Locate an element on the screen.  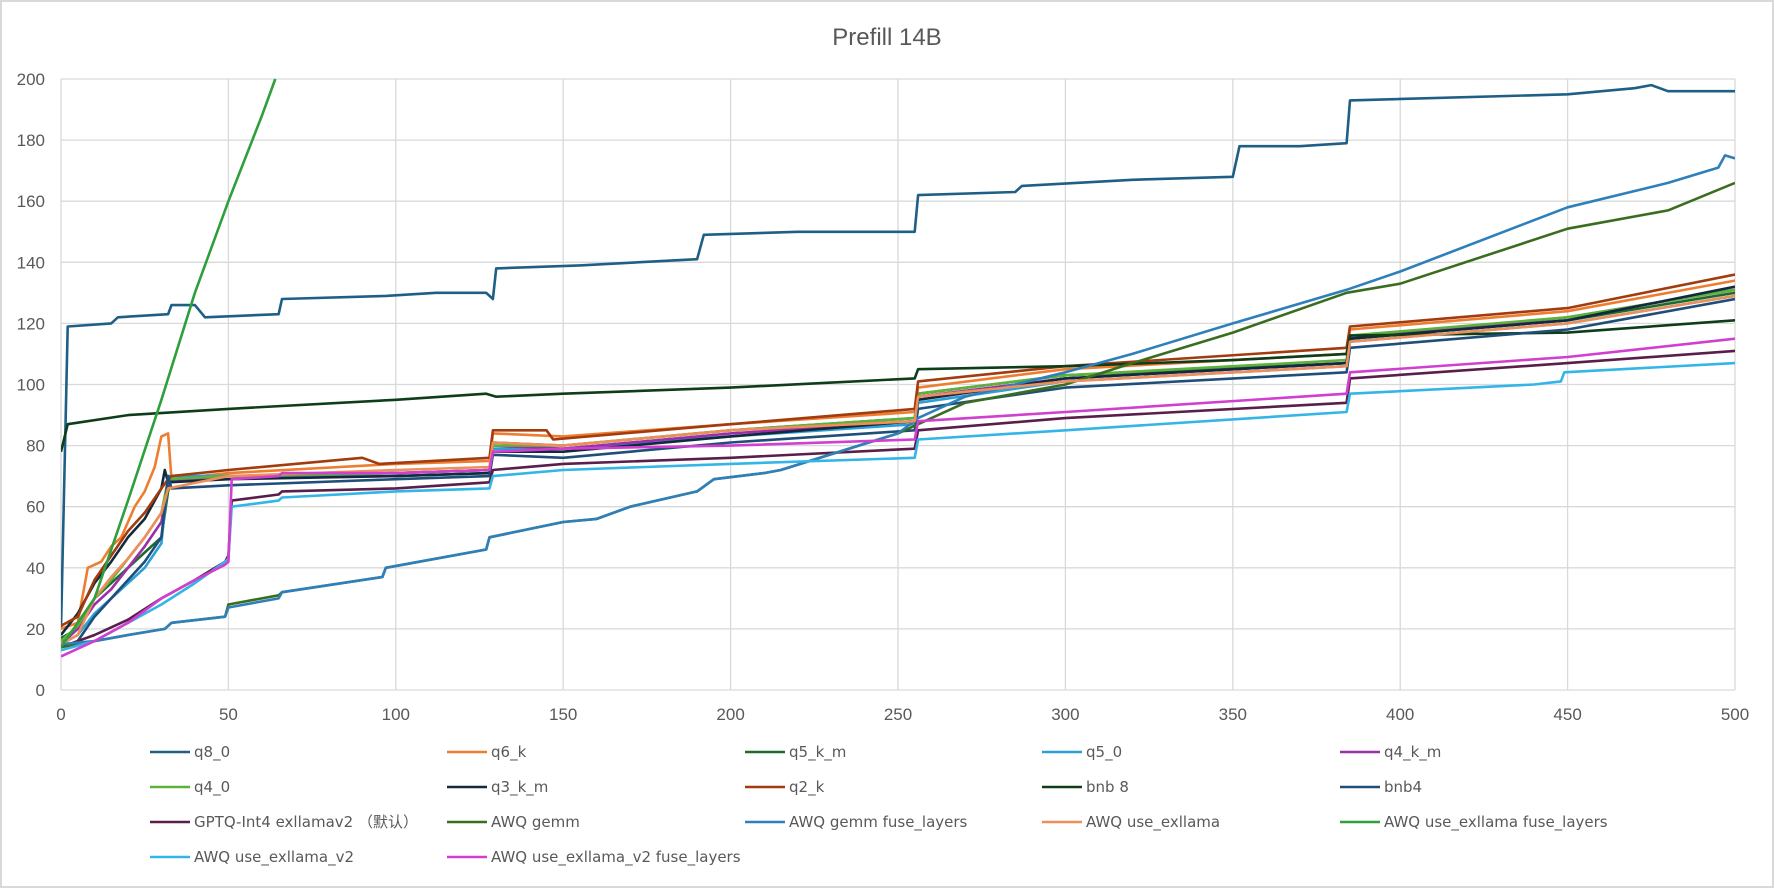
legend-label: AWQ gemm is located at coordinates (535, 822).